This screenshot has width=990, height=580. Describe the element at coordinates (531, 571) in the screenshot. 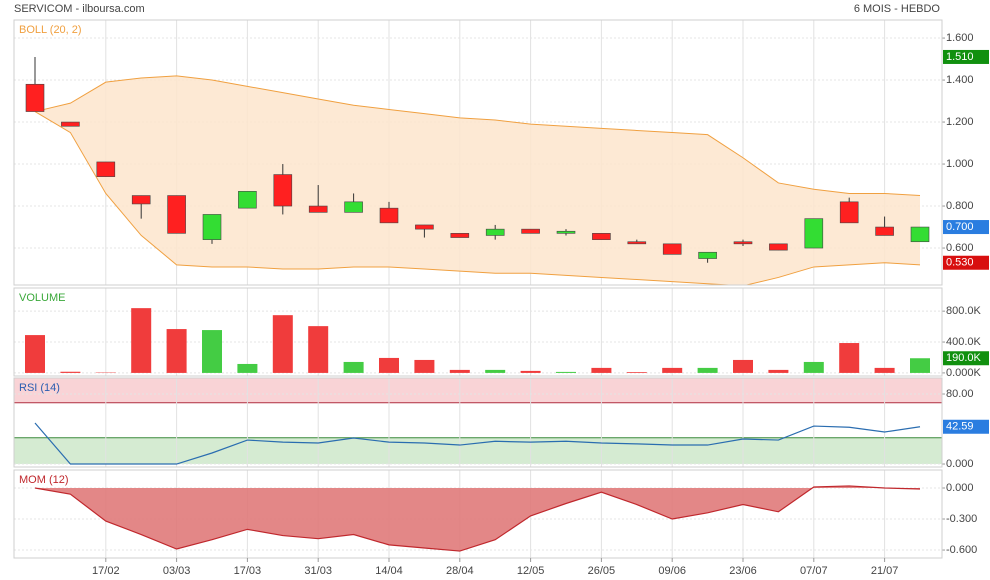

I see `x-tick-label: 12/05` at that location.